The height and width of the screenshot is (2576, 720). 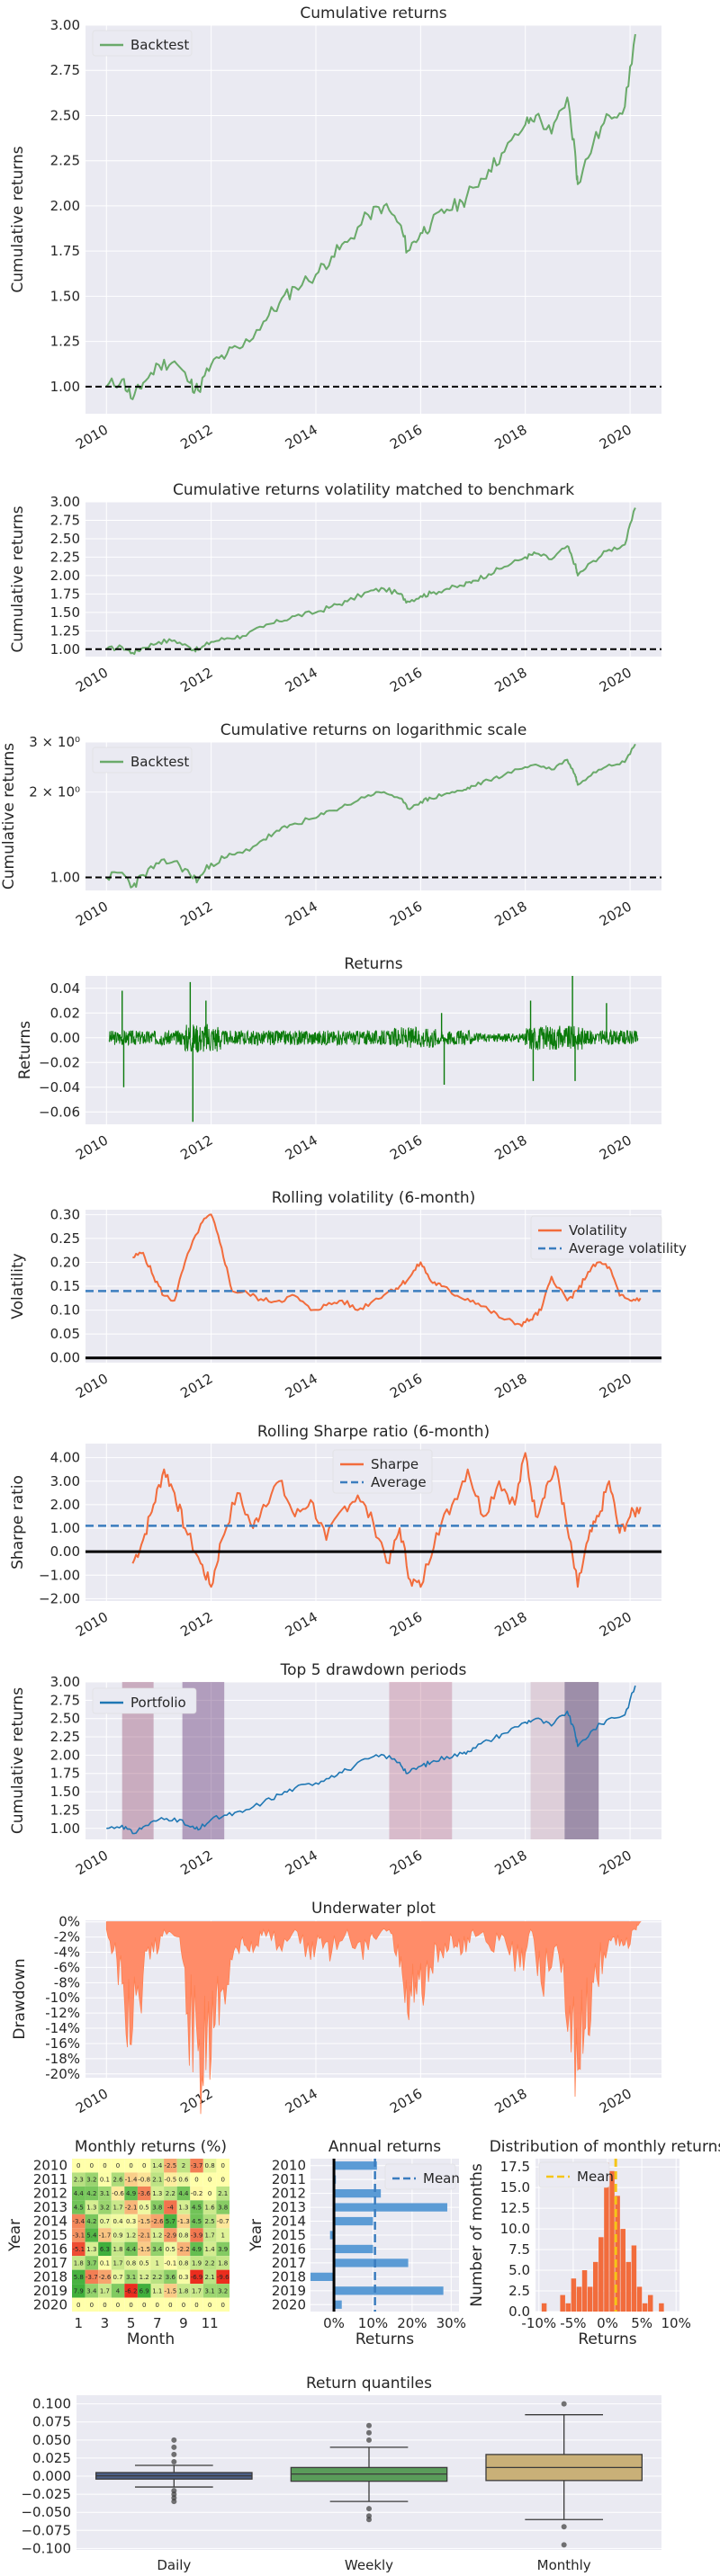 What do you see at coordinates (51, 2222) in the screenshot?
I see `year-tick-label: 2014` at bounding box center [51, 2222].